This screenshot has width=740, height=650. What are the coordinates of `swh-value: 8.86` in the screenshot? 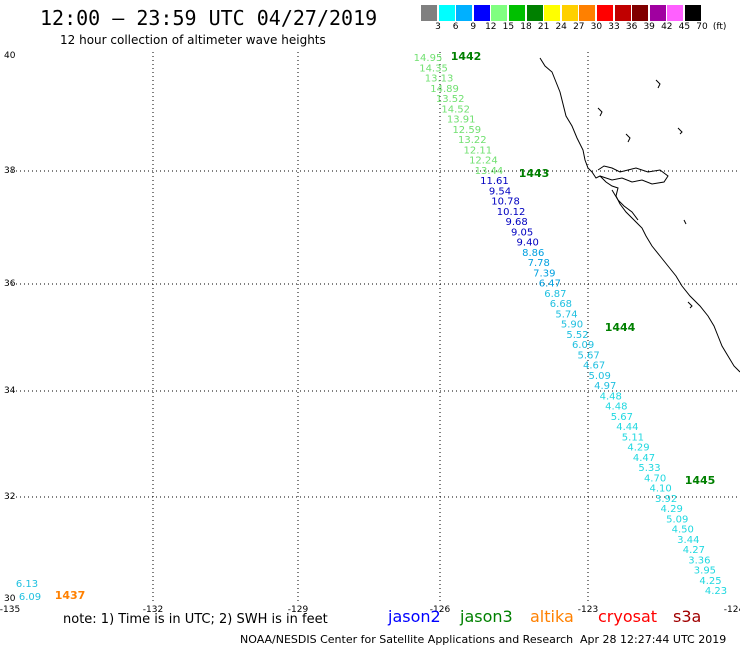 It's located at (533, 253).